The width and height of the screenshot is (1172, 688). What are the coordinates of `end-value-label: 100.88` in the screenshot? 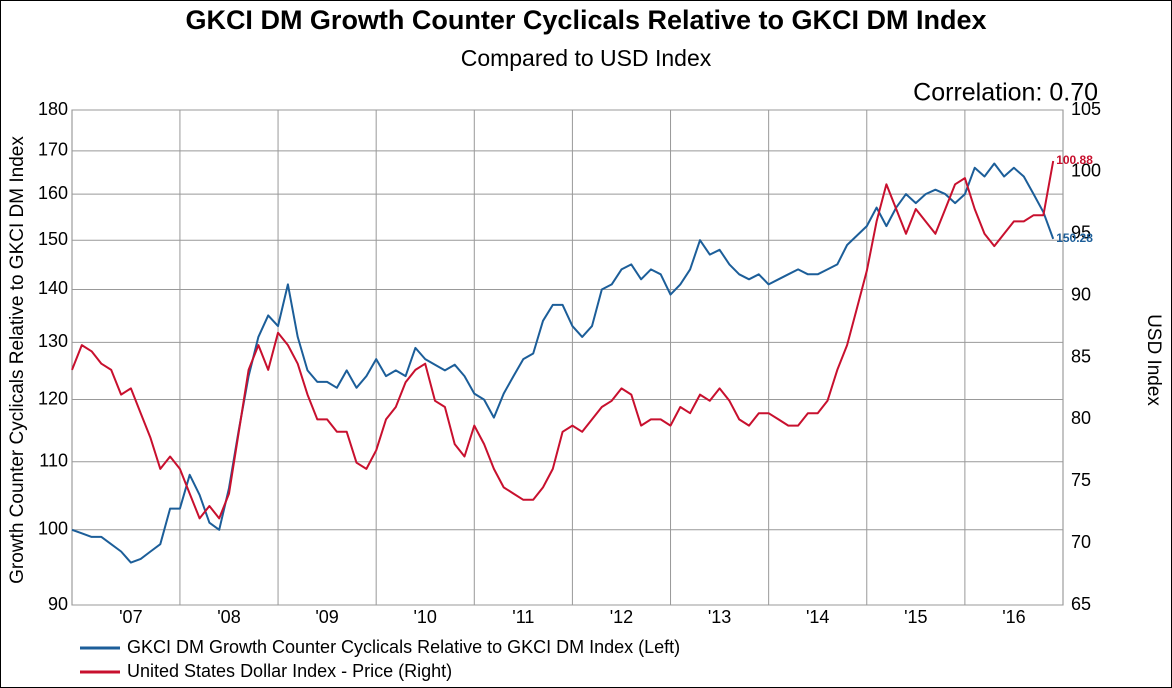 It's located at (1074, 160).